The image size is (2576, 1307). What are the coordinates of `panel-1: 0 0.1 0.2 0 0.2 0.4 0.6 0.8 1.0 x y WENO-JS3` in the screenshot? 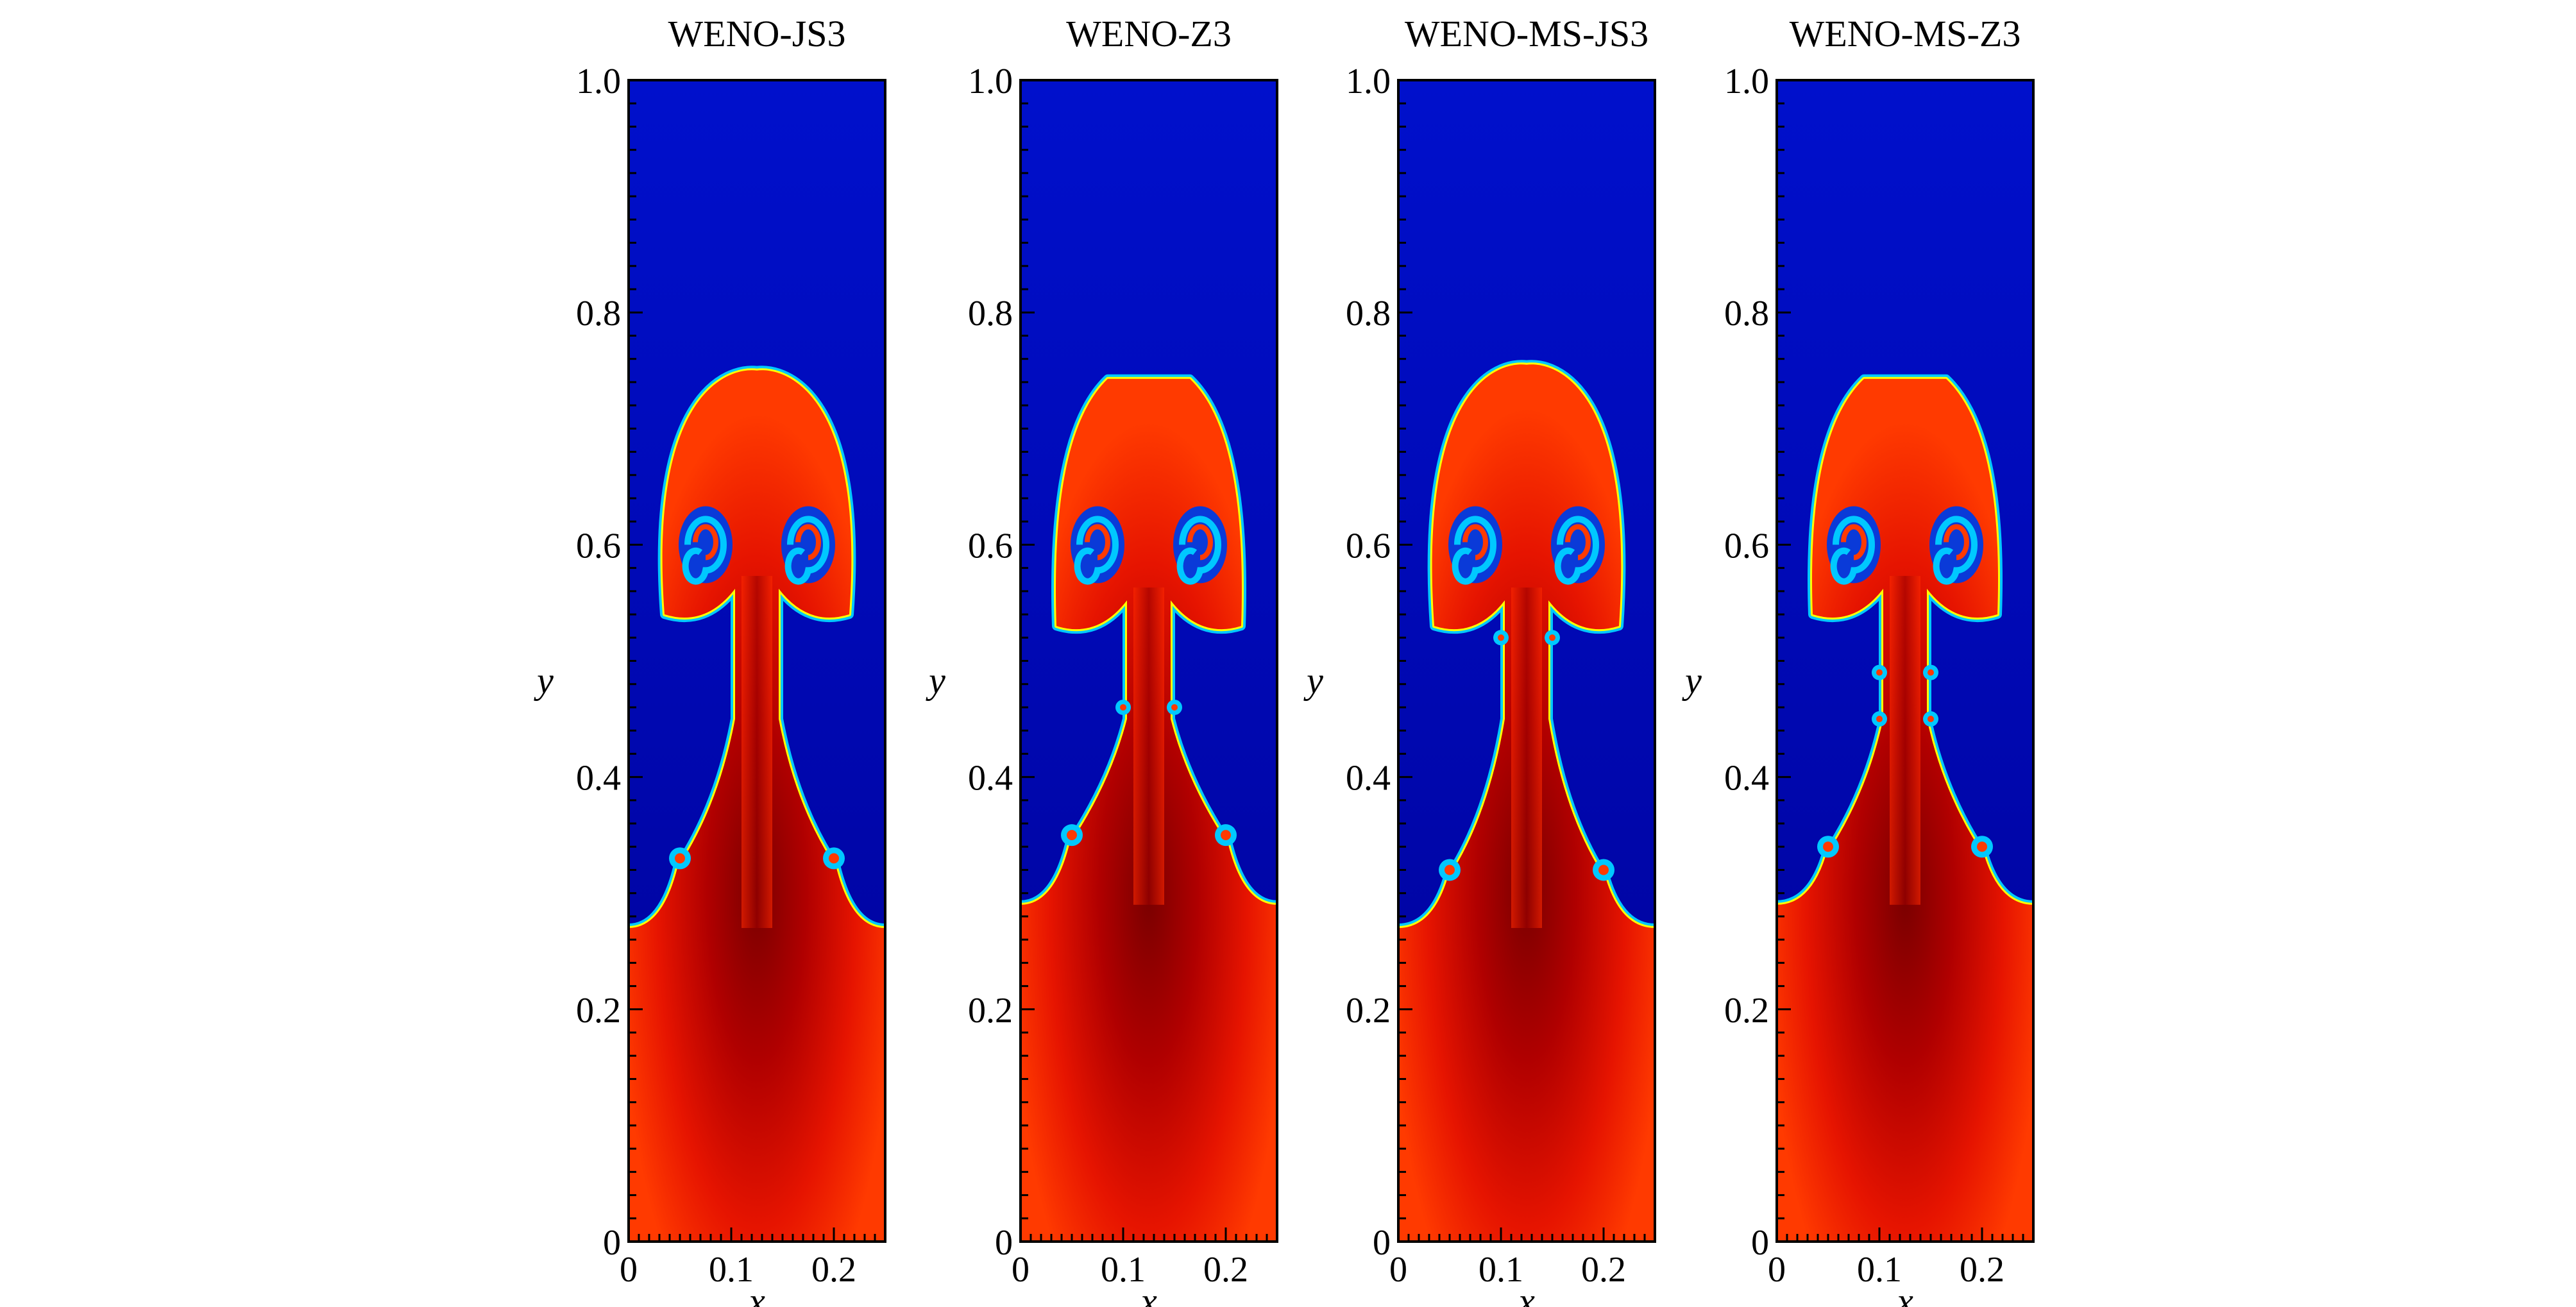 It's located at (710, 660).